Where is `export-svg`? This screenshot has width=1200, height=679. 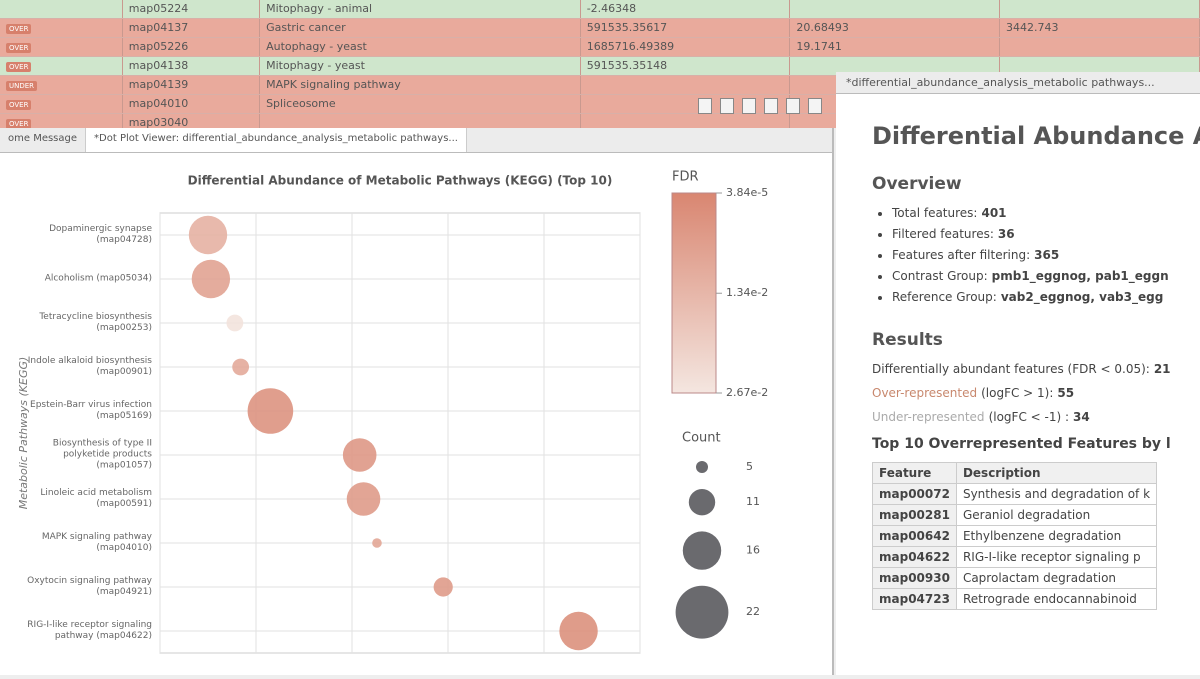
export-svg is located at coordinates (749, 106).